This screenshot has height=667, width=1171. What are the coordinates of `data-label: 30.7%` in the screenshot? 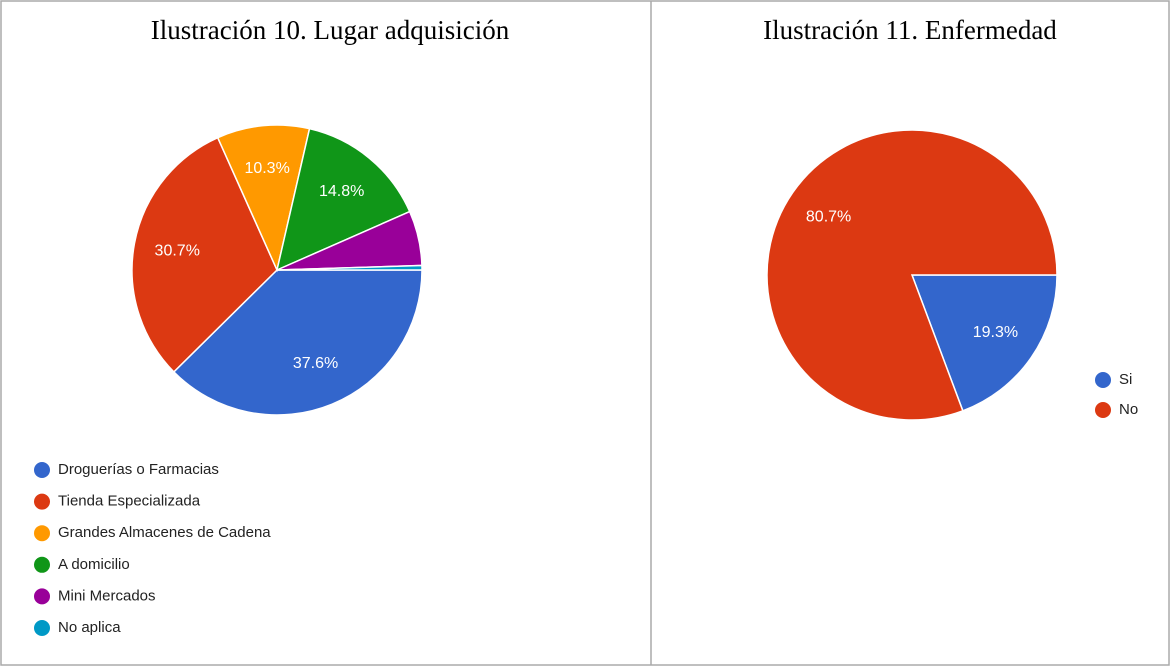 It's located at (177, 251).